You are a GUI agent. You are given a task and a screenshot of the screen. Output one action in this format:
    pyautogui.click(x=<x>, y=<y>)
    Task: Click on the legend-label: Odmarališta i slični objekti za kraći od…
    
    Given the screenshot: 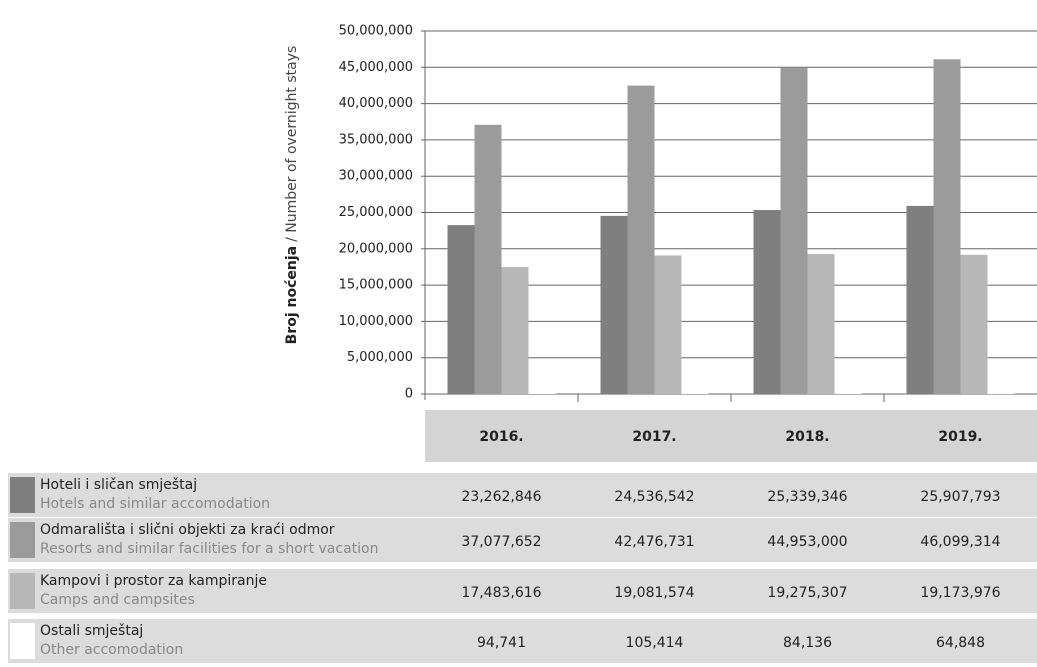 What is the action you would take?
    pyautogui.click(x=187, y=530)
    